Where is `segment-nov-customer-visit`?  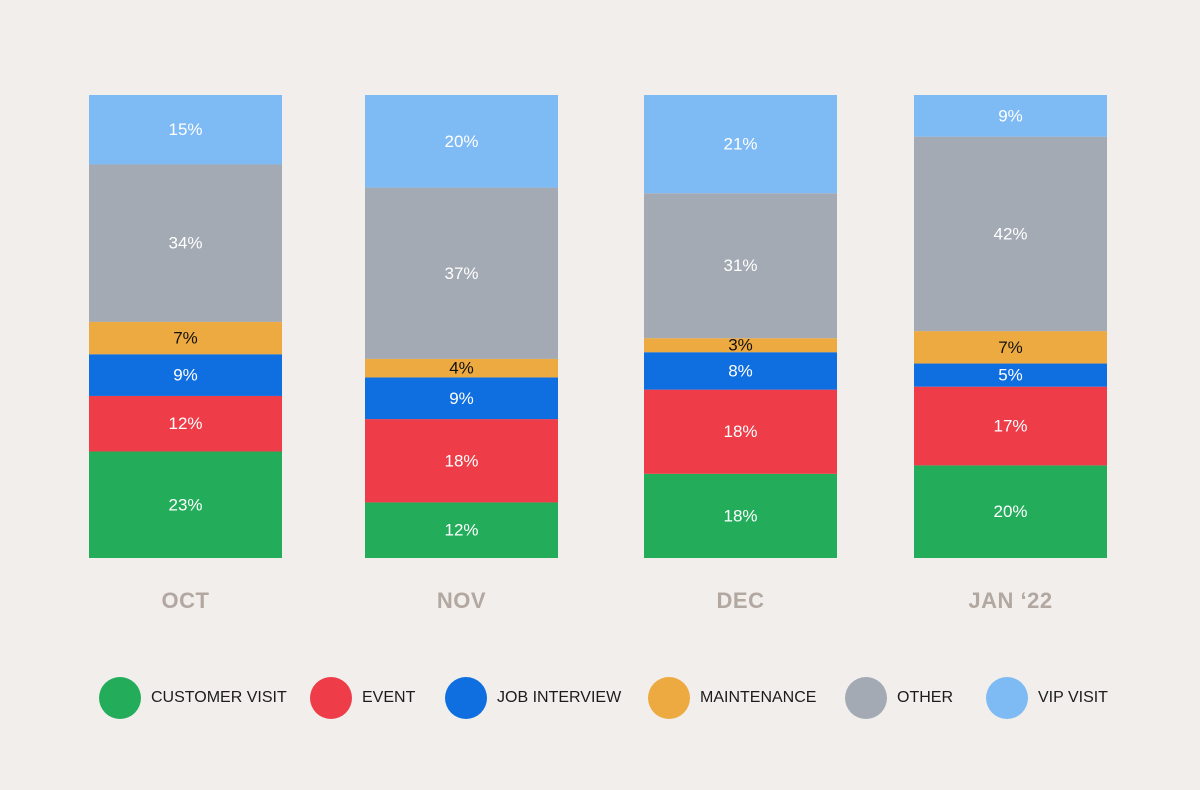 segment-nov-customer-visit is located at coordinates (461, 530).